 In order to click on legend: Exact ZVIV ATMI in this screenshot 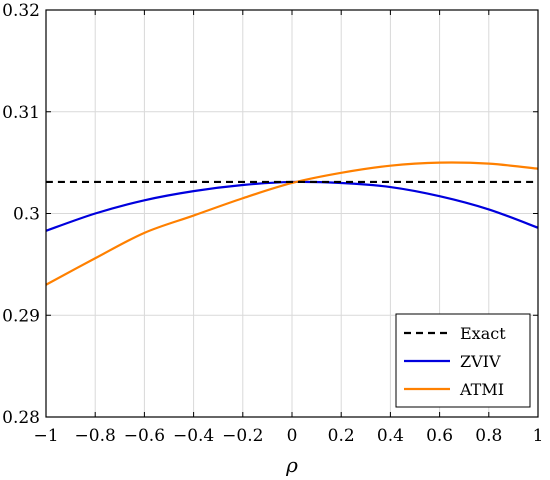, I will do `click(463, 360)`.